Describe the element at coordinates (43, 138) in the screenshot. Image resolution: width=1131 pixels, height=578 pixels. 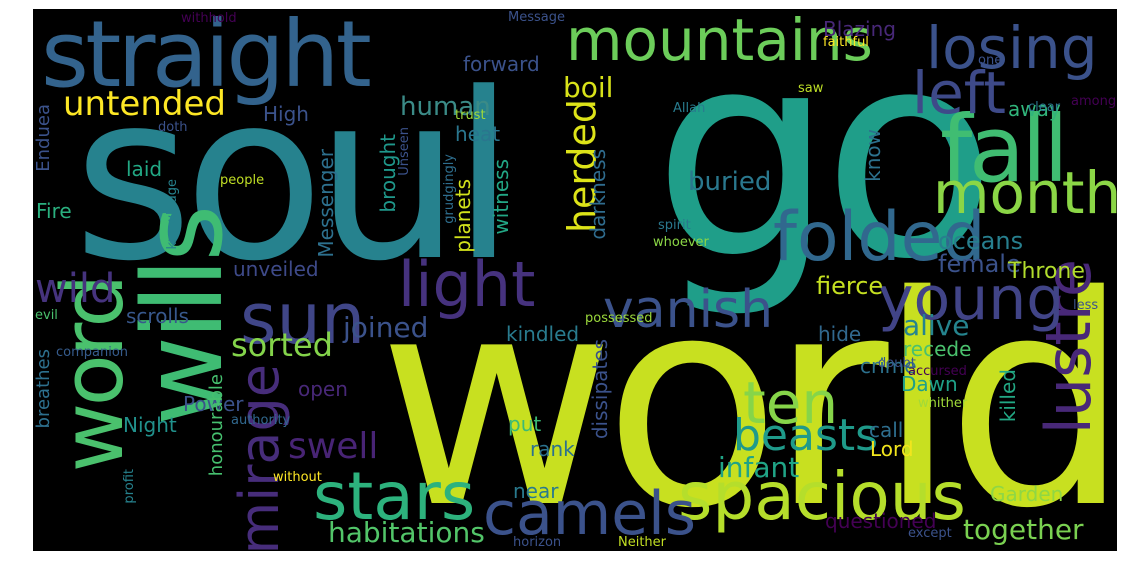
I see `cloud-word-enduea: Enduea` at that location.